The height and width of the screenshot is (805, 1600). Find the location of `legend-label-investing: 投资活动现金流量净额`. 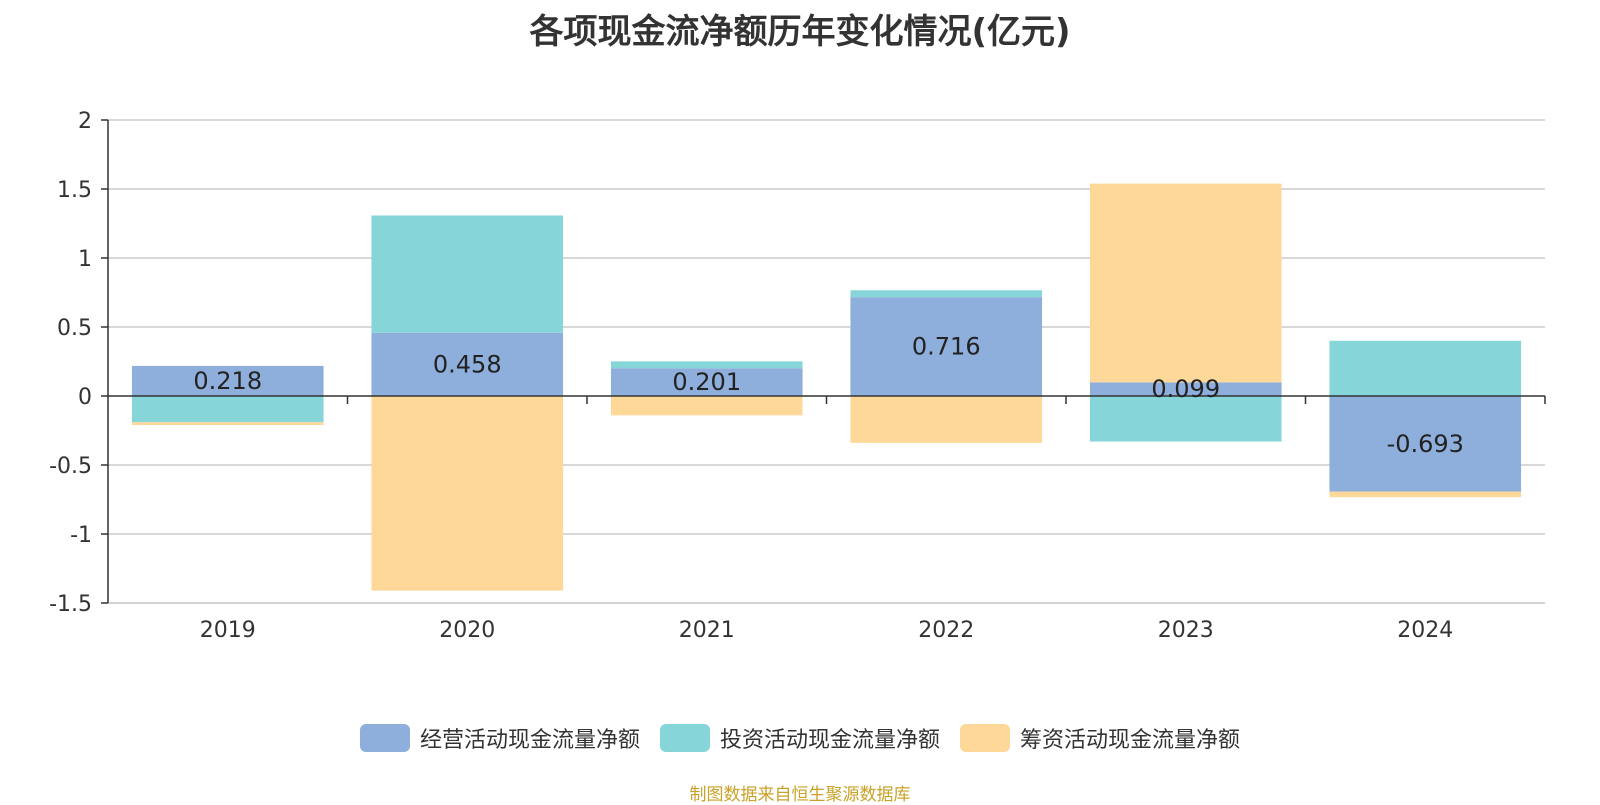

legend-label-investing: 投资活动现金流量净额 is located at coordinates (829, 740).